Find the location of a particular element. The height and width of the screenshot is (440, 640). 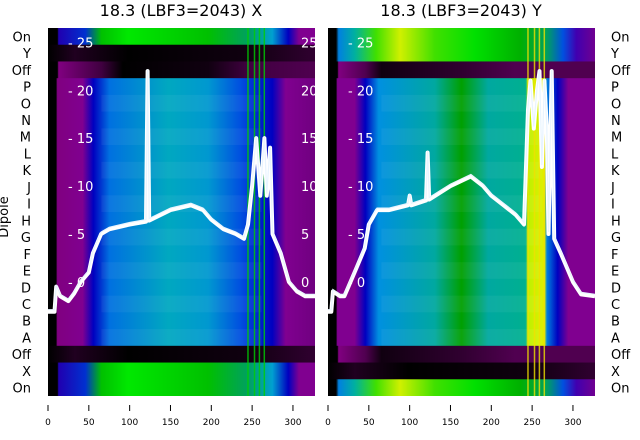

row-label: H is located at coordinates (616, 221).